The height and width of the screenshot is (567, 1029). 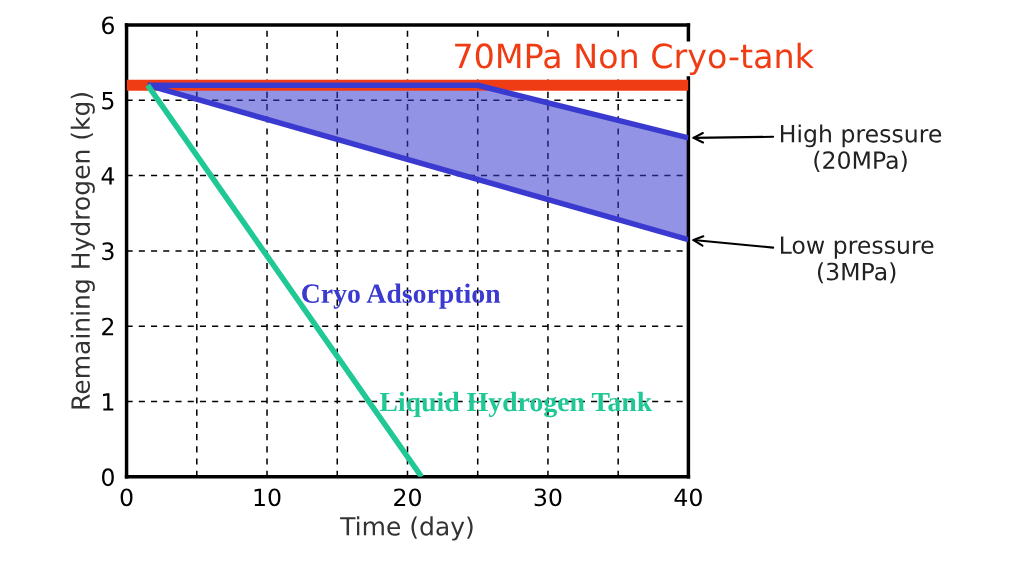 I want to click on y-tick-label: 0, so click(x=107, y=477).